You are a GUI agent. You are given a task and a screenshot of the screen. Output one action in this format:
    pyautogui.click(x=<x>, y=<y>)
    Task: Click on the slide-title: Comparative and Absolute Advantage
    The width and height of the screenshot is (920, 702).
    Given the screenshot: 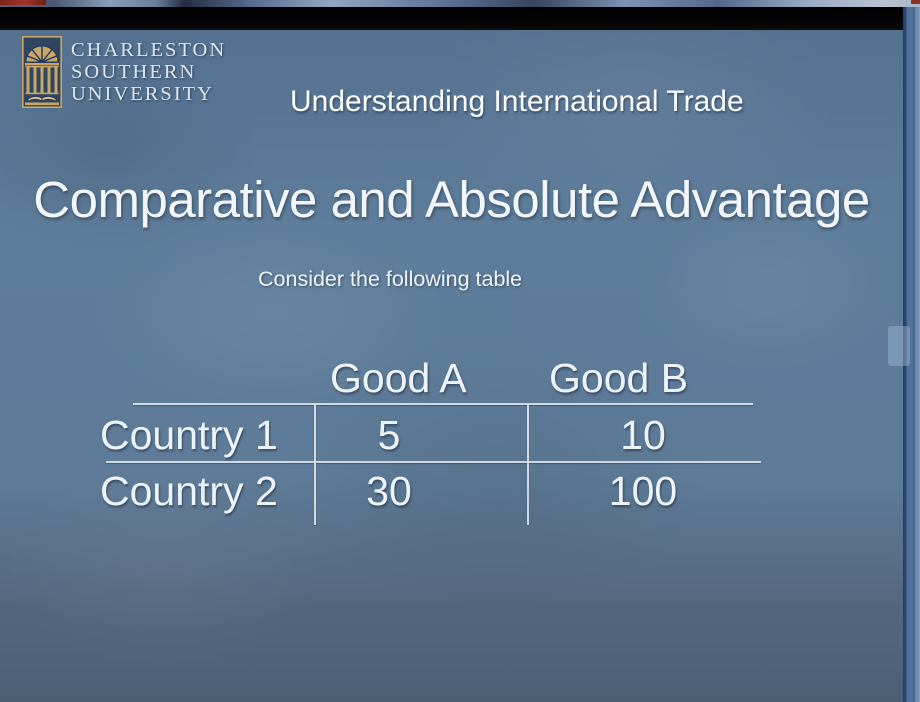 What is the action you would take?
    pyautogui.click(x=451, y=199)
    